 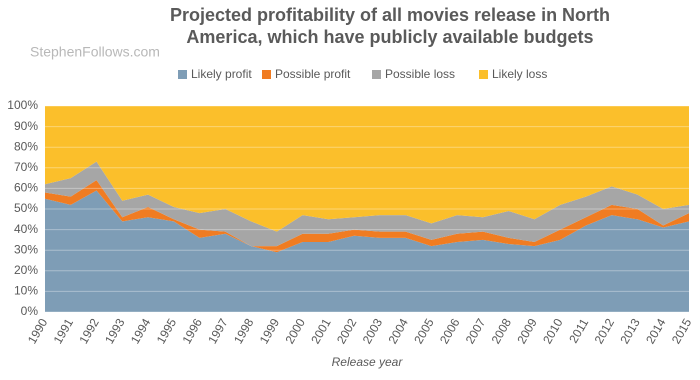 What do you see at coordinates (578, 331) in the screenshot?
I see `x-tick-label: 2011` at bounding box center [578, 331].